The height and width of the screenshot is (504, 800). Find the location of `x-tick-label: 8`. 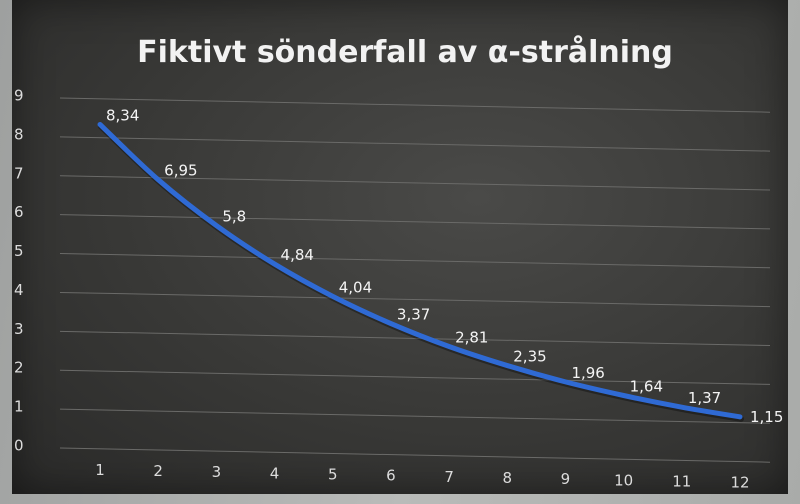

x-tick-label: 8 is located at coordinates (507, 478).